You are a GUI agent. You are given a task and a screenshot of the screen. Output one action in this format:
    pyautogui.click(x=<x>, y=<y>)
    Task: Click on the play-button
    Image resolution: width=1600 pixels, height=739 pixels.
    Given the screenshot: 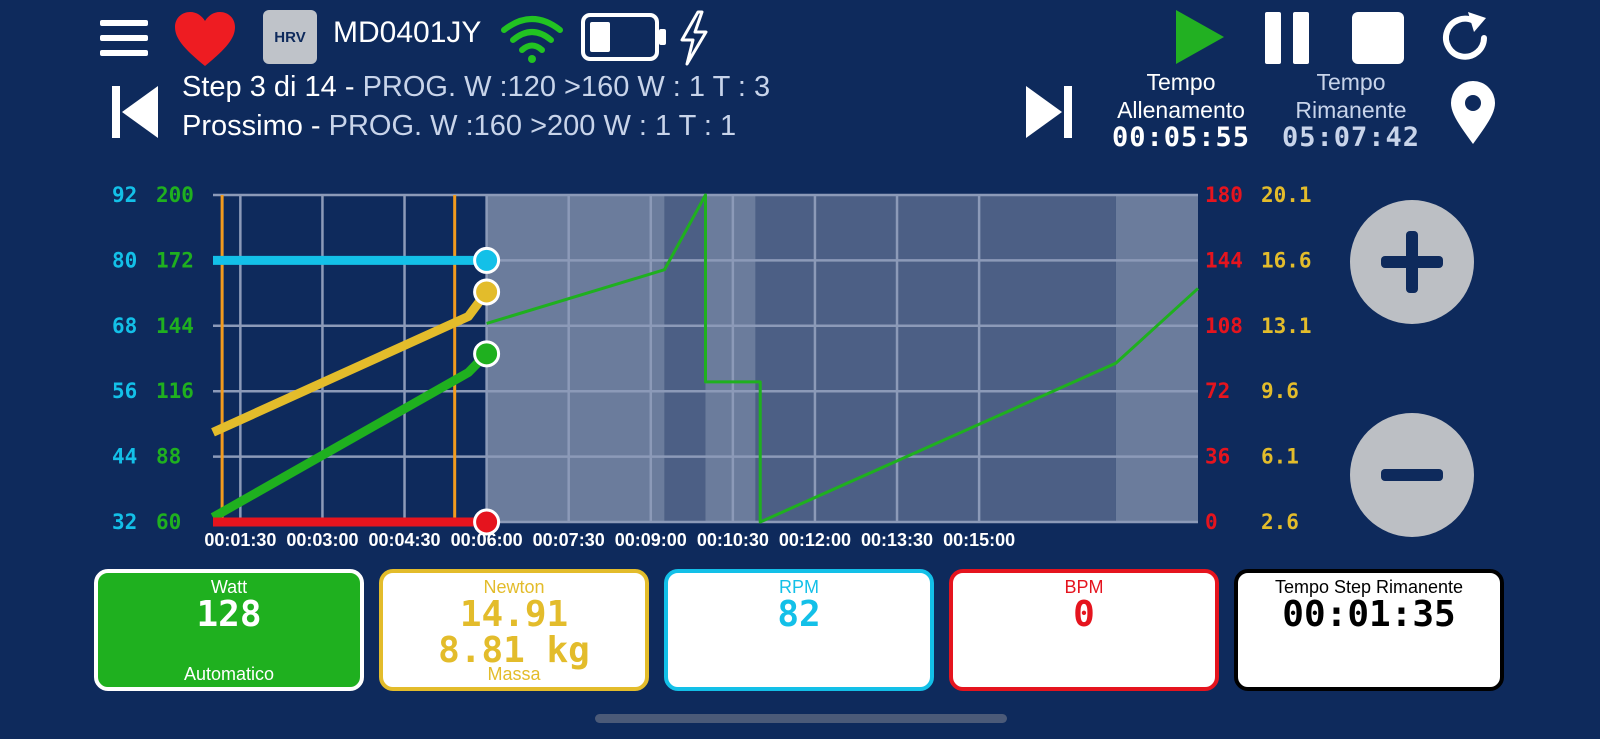 What is the action you would take?
    pyautogui.click(x=1199, y=37)
    